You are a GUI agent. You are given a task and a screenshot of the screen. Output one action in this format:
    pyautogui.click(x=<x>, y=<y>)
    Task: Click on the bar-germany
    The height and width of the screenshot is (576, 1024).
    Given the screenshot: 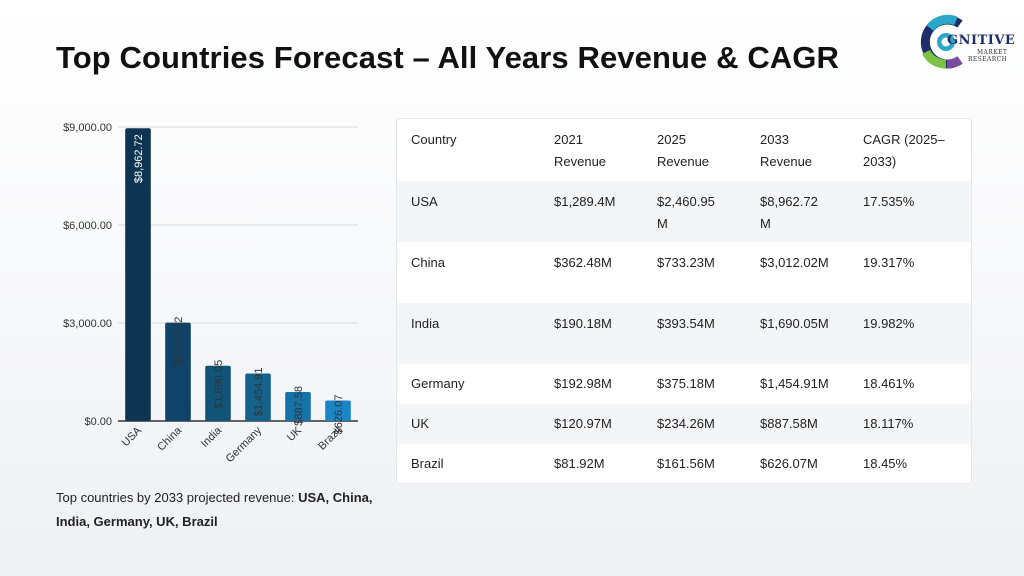 What is the action you would take?
    pyautogui.click(x=258, y=397)
    